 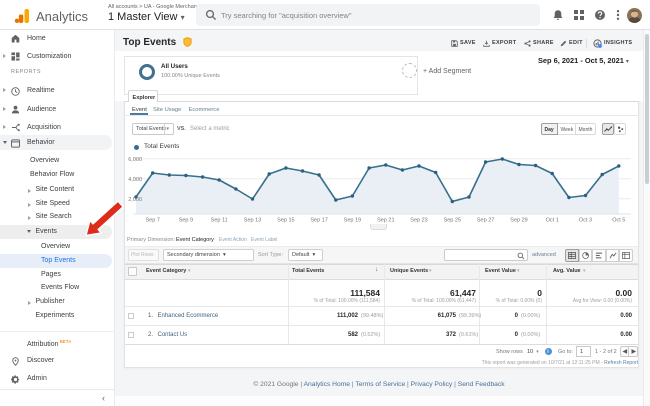 I want to click on svg-text: Sep 11, so click(x=219, y=221).